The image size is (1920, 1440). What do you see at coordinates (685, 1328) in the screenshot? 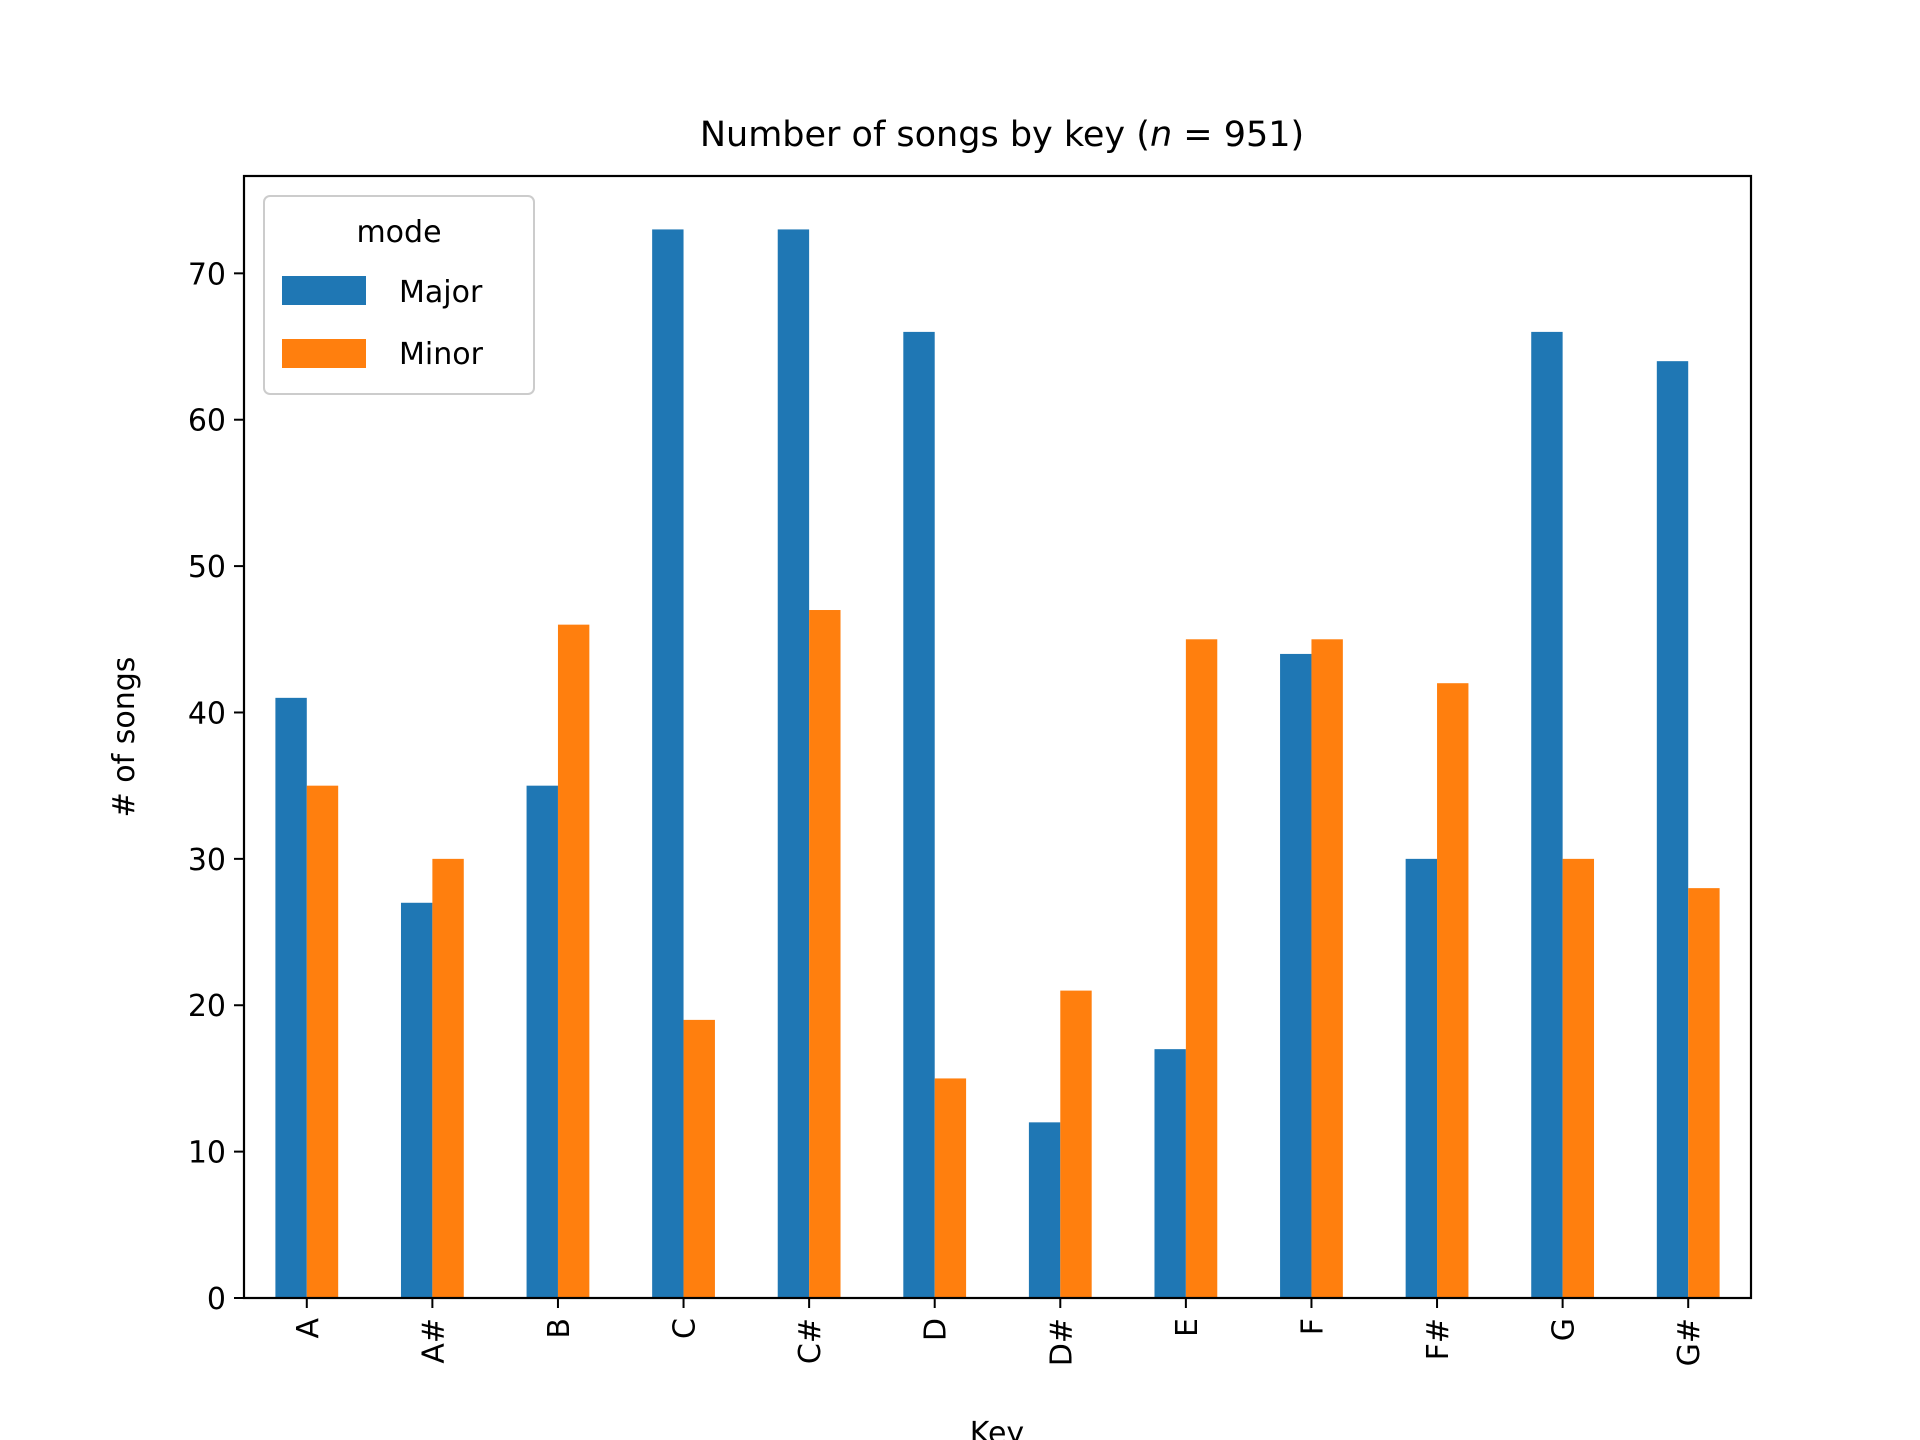
I see `x-tick-label: C` at bounding box center [685, 1328].